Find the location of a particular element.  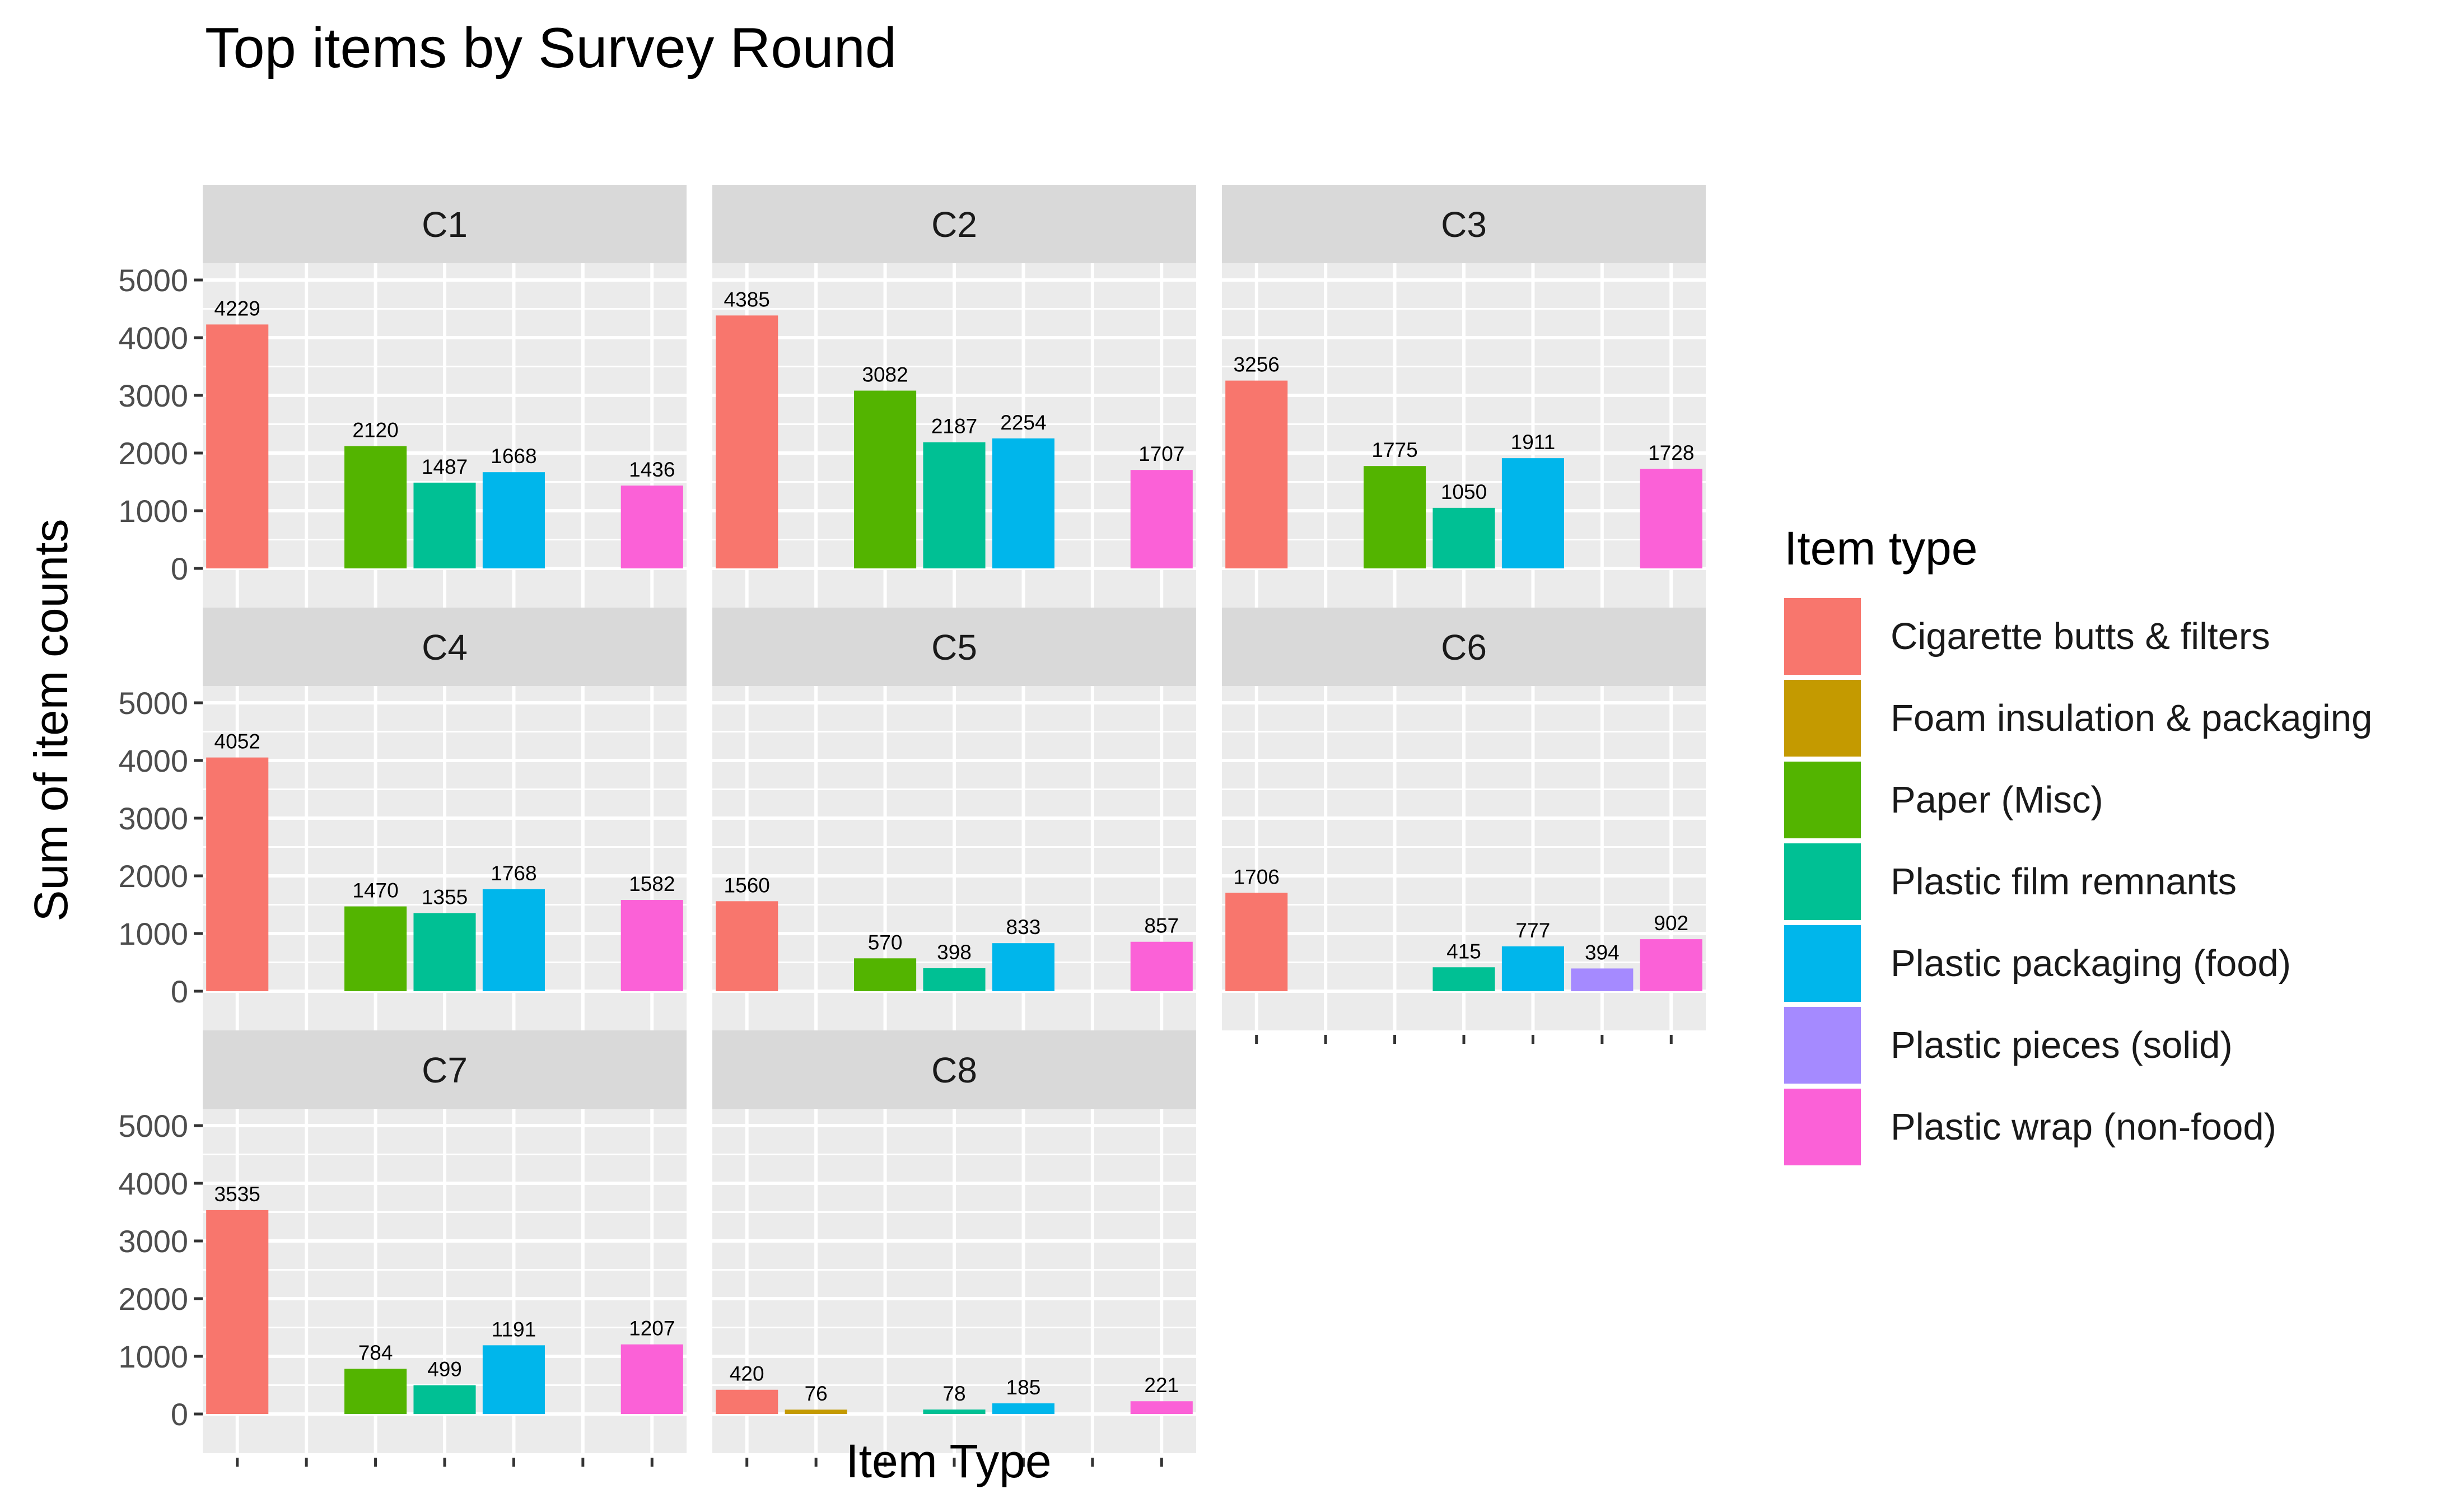

bar-value-label: 1470 is located at coordinates (375, 891).